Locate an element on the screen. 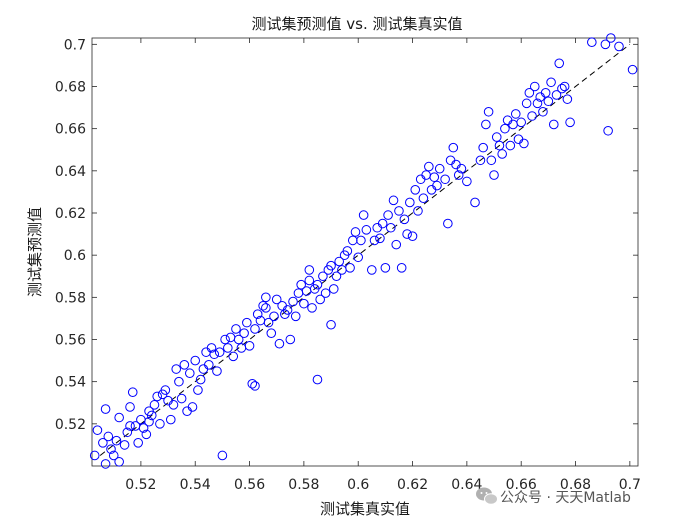 The height and width of the screenshot is (525, 700). y-tick-label: 0.62 is located at coordinates (70, 214).